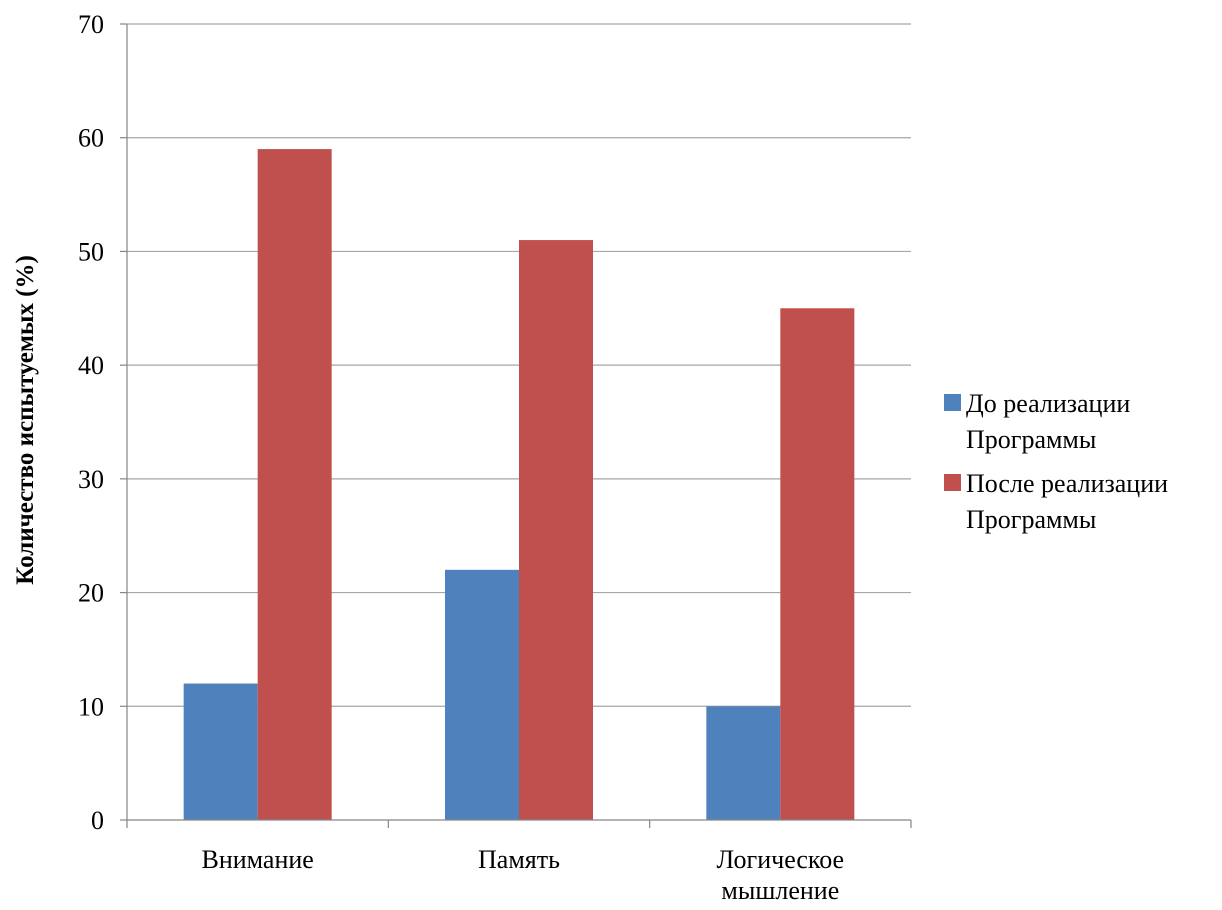 This screenshot has width=1222, height=910. What do you see at coordinates (1048, 421) in the screenshot?
I see `legend-label: До реализации Программы` at bounding box center [1048, 421].